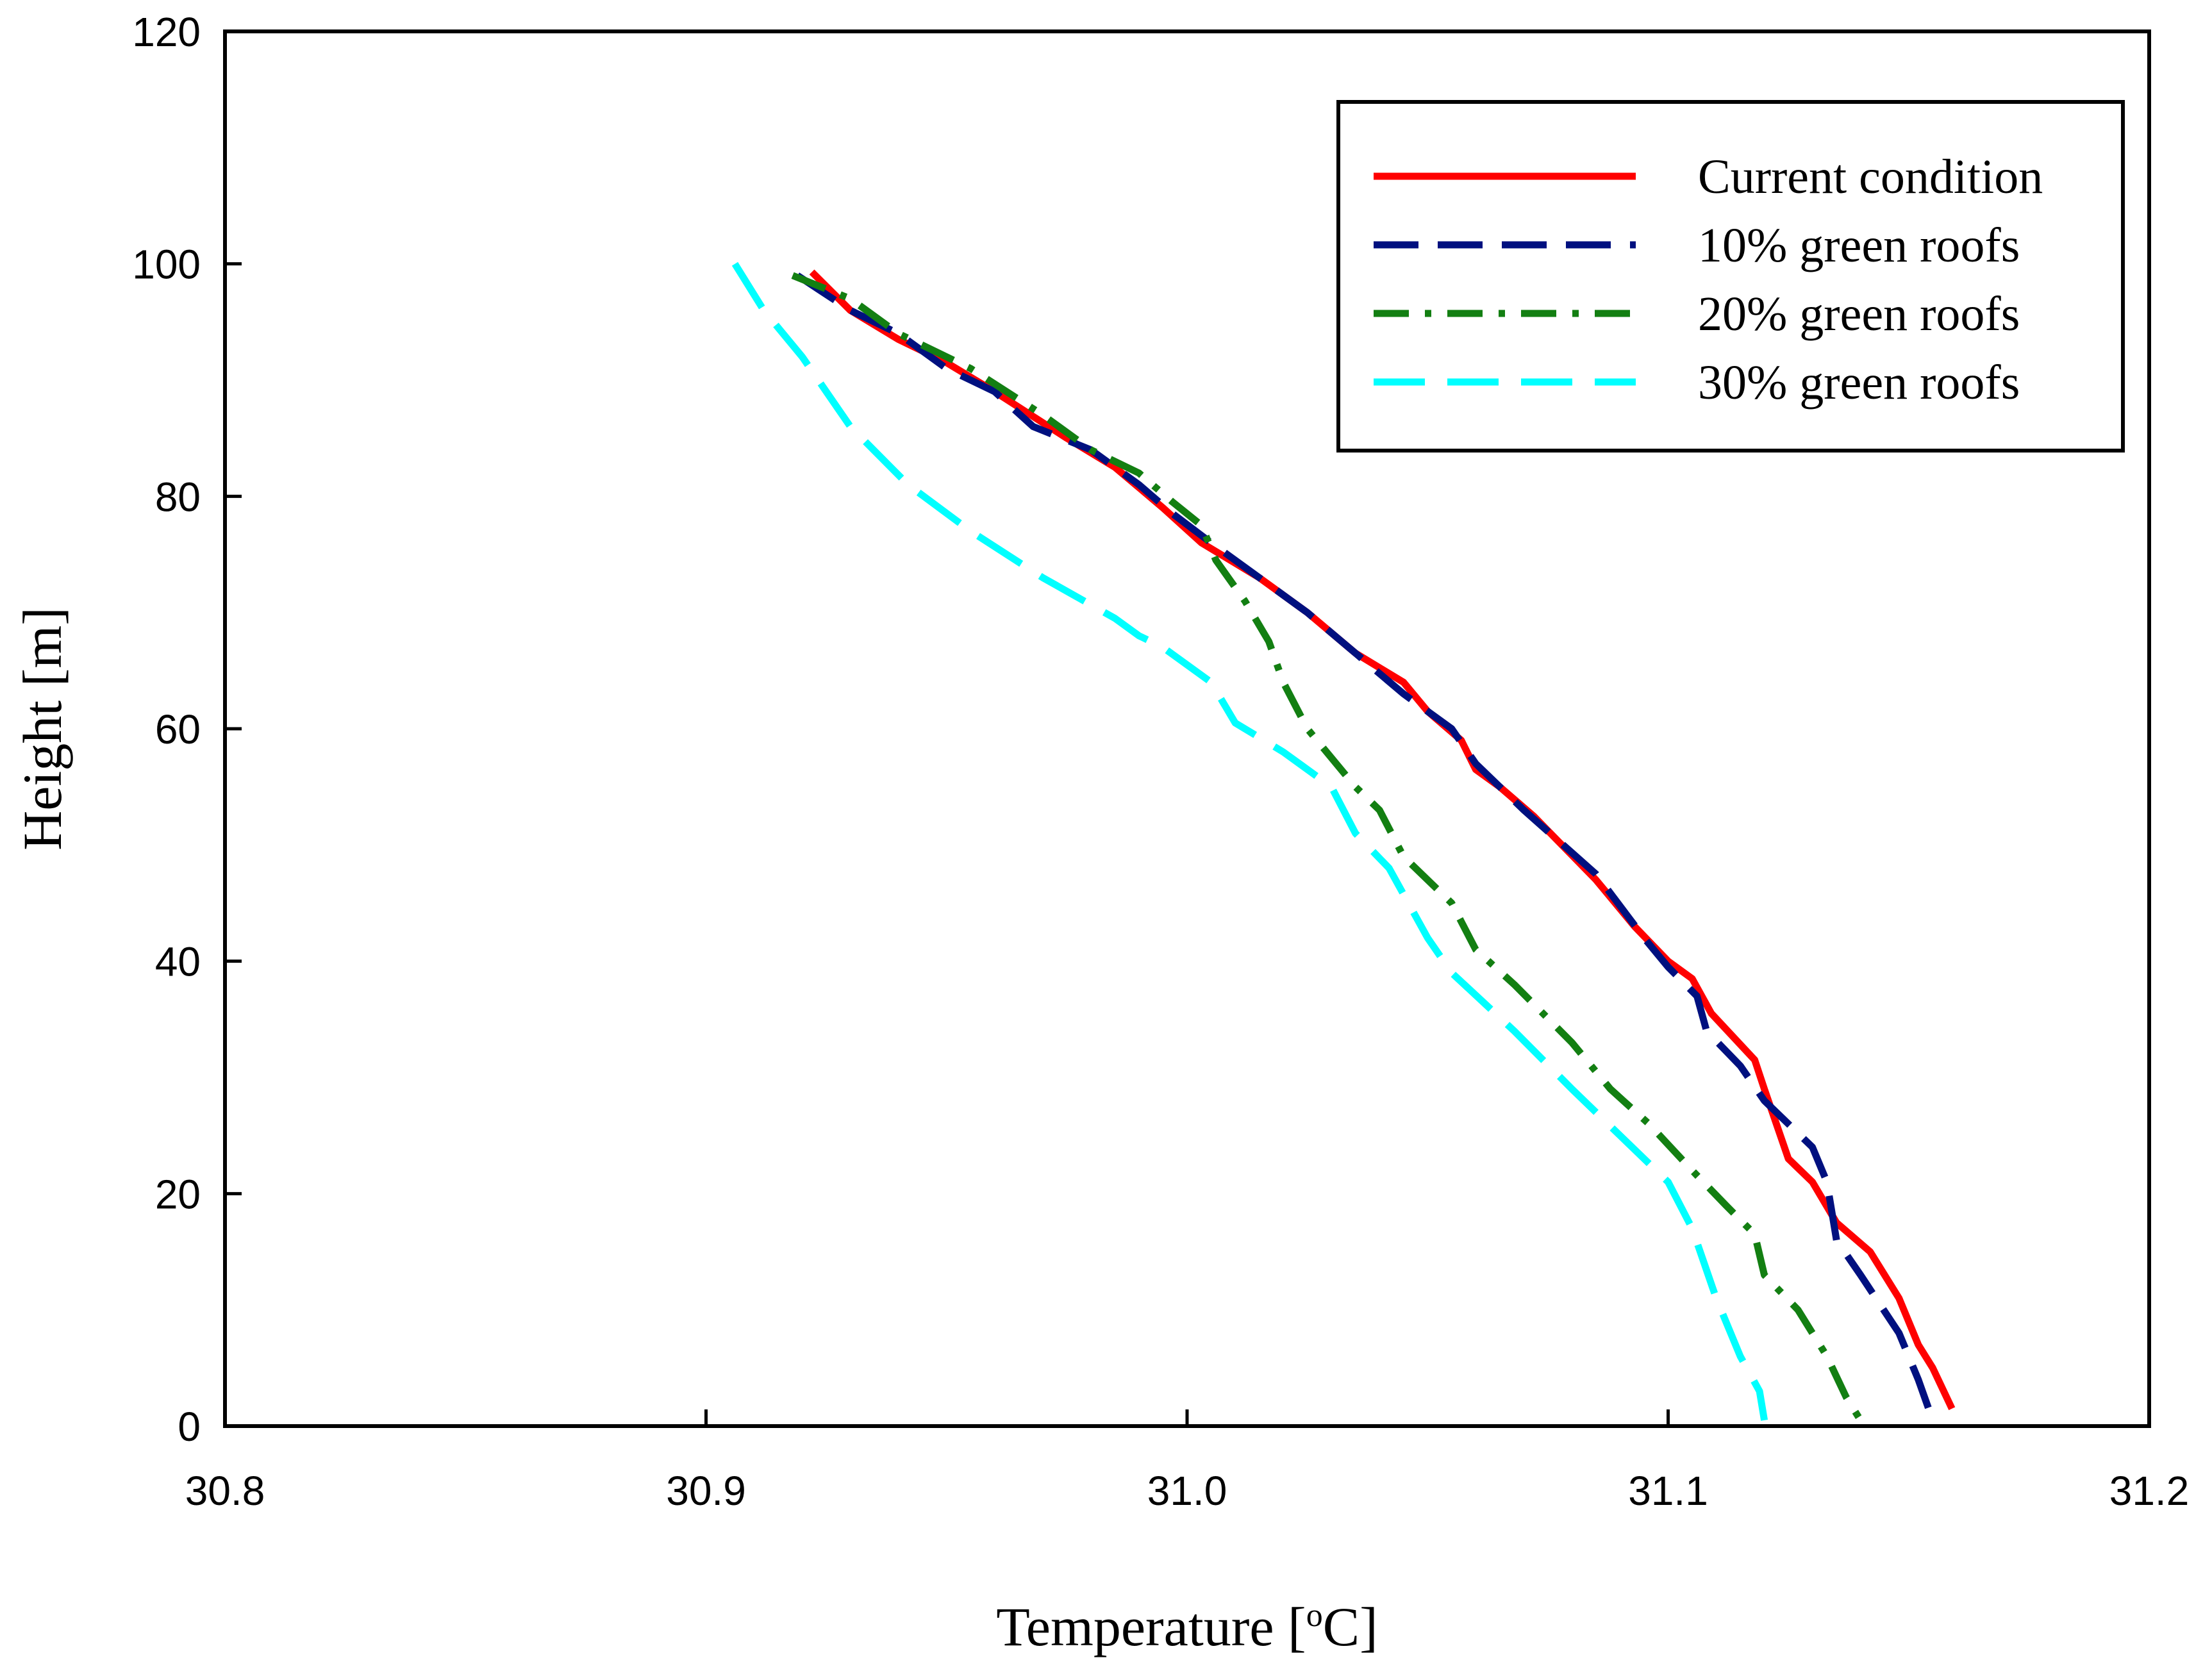 This screenshot has height=1669, width=2212. I want to click on legend-label-4: 30% green roofs, so click(1859, 383).